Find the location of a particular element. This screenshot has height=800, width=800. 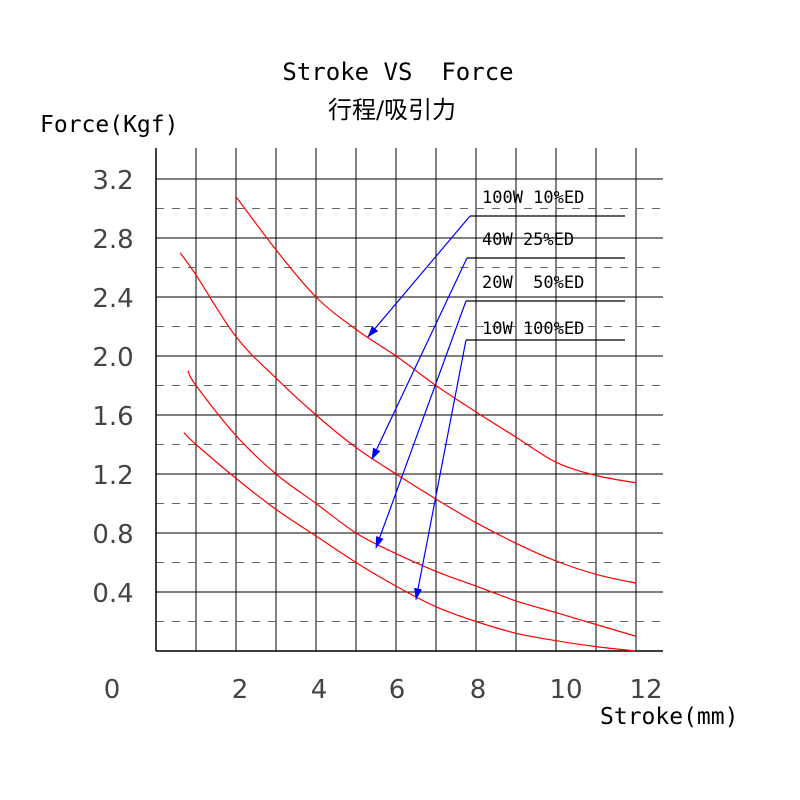

y-tick-label: 2.4 is located at coordinates (112, 299).